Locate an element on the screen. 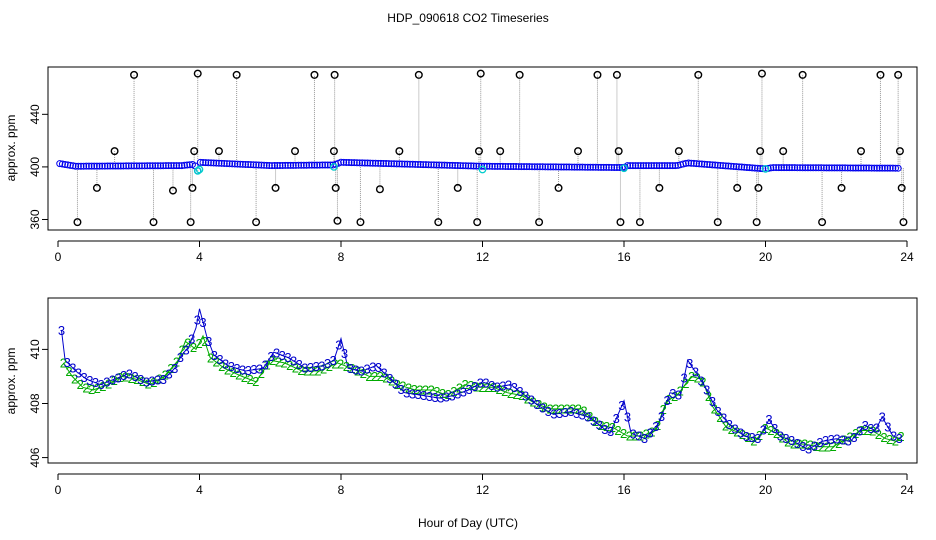 The height and width of the screenshot is (540, 936). top-x-tick-label: 20 is located at coordinates (766, 257).